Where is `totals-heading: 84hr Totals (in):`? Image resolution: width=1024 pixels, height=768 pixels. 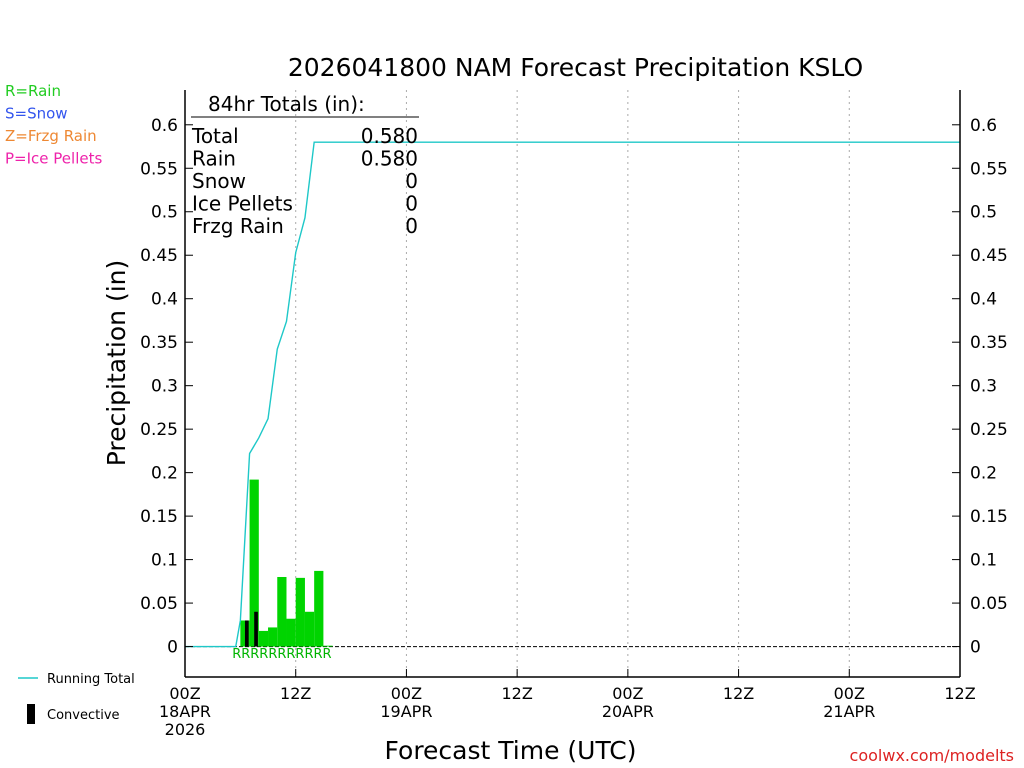
totals-heading: 84hr Totals (in): is located at coordinates (286, 104).